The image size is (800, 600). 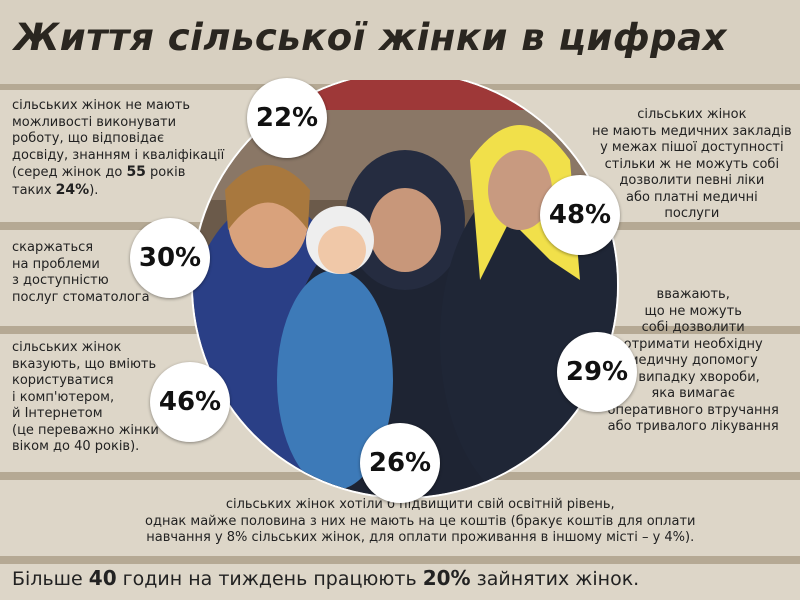 I want to click on text-segment: або платні медичні, so click(x=691, y=197).